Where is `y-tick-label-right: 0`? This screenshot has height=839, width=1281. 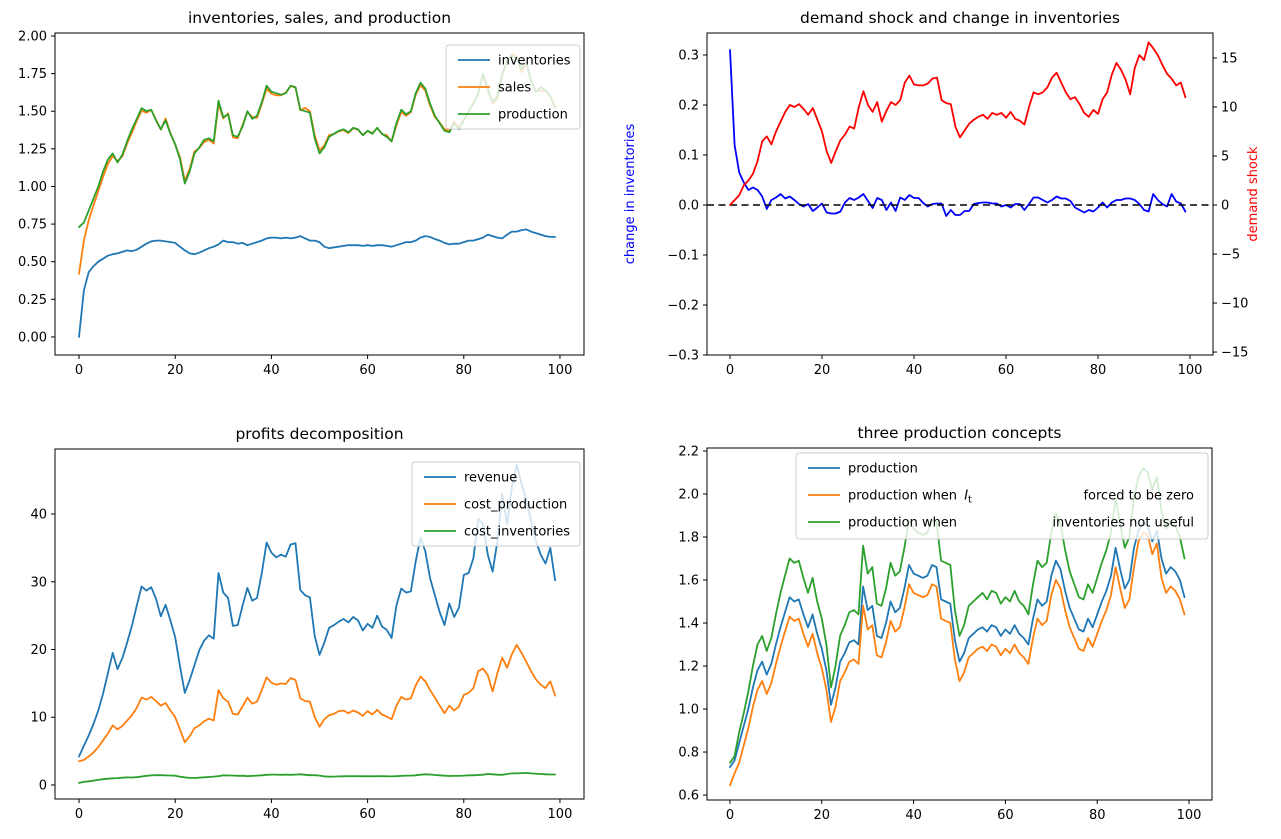 y-tick-label-right: 0 is located at coordinates (1225, 206).